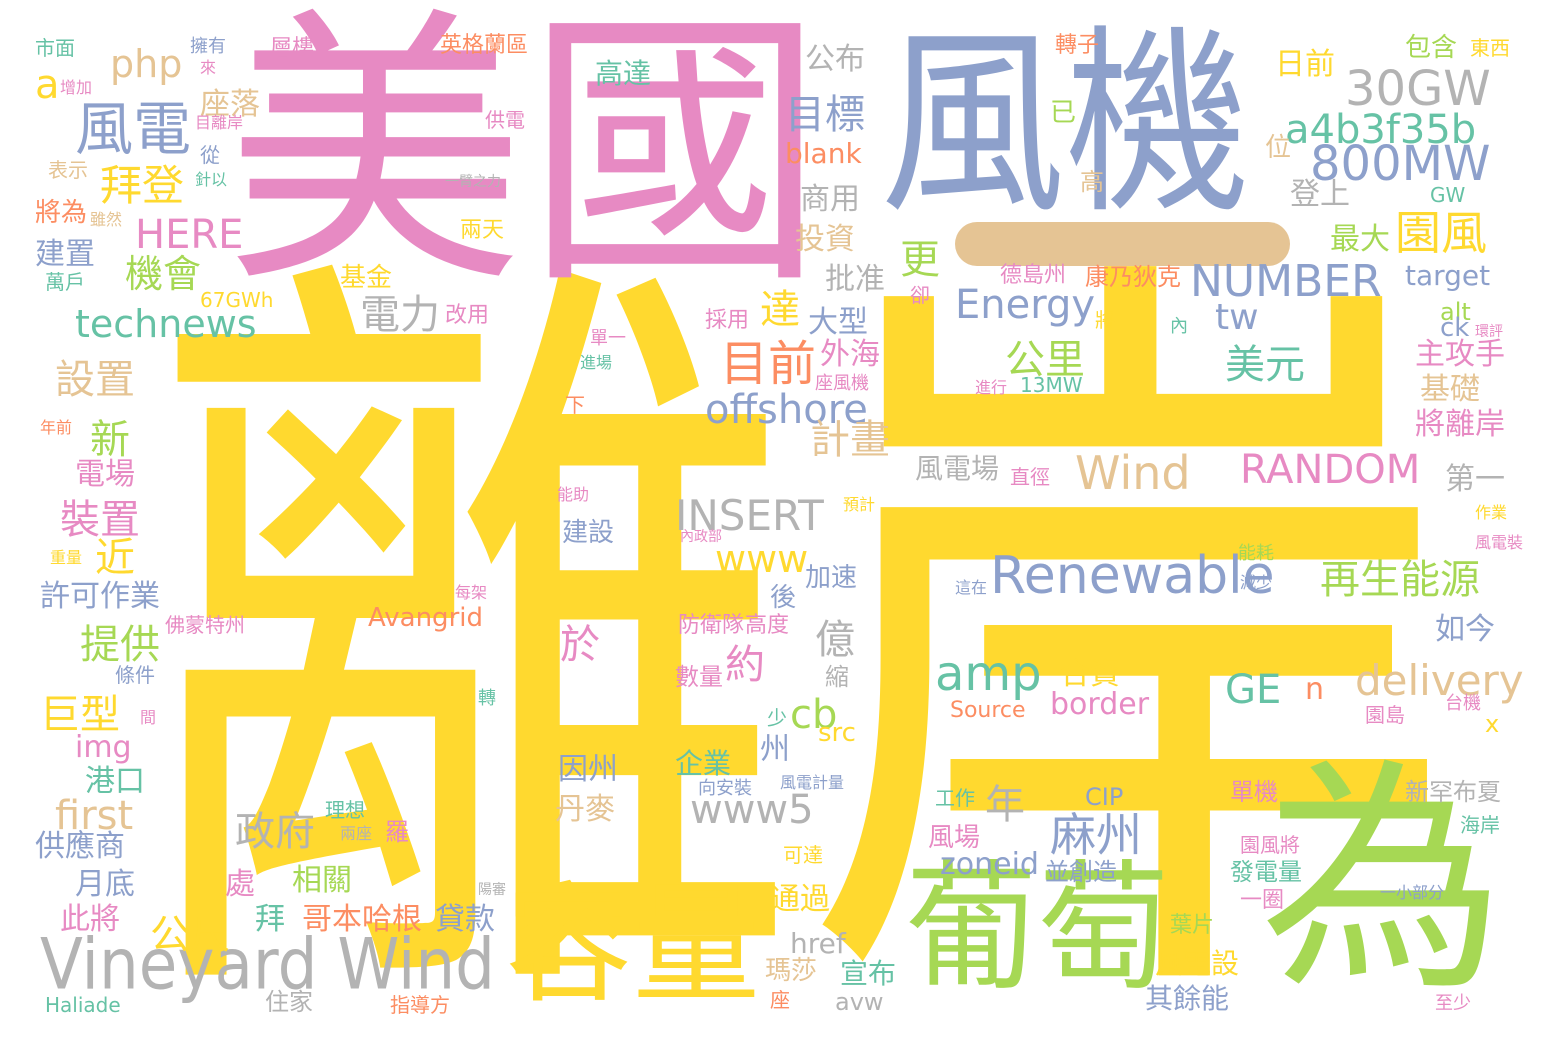  I want to click on cloud-word: 園風, so click(1441, 233).